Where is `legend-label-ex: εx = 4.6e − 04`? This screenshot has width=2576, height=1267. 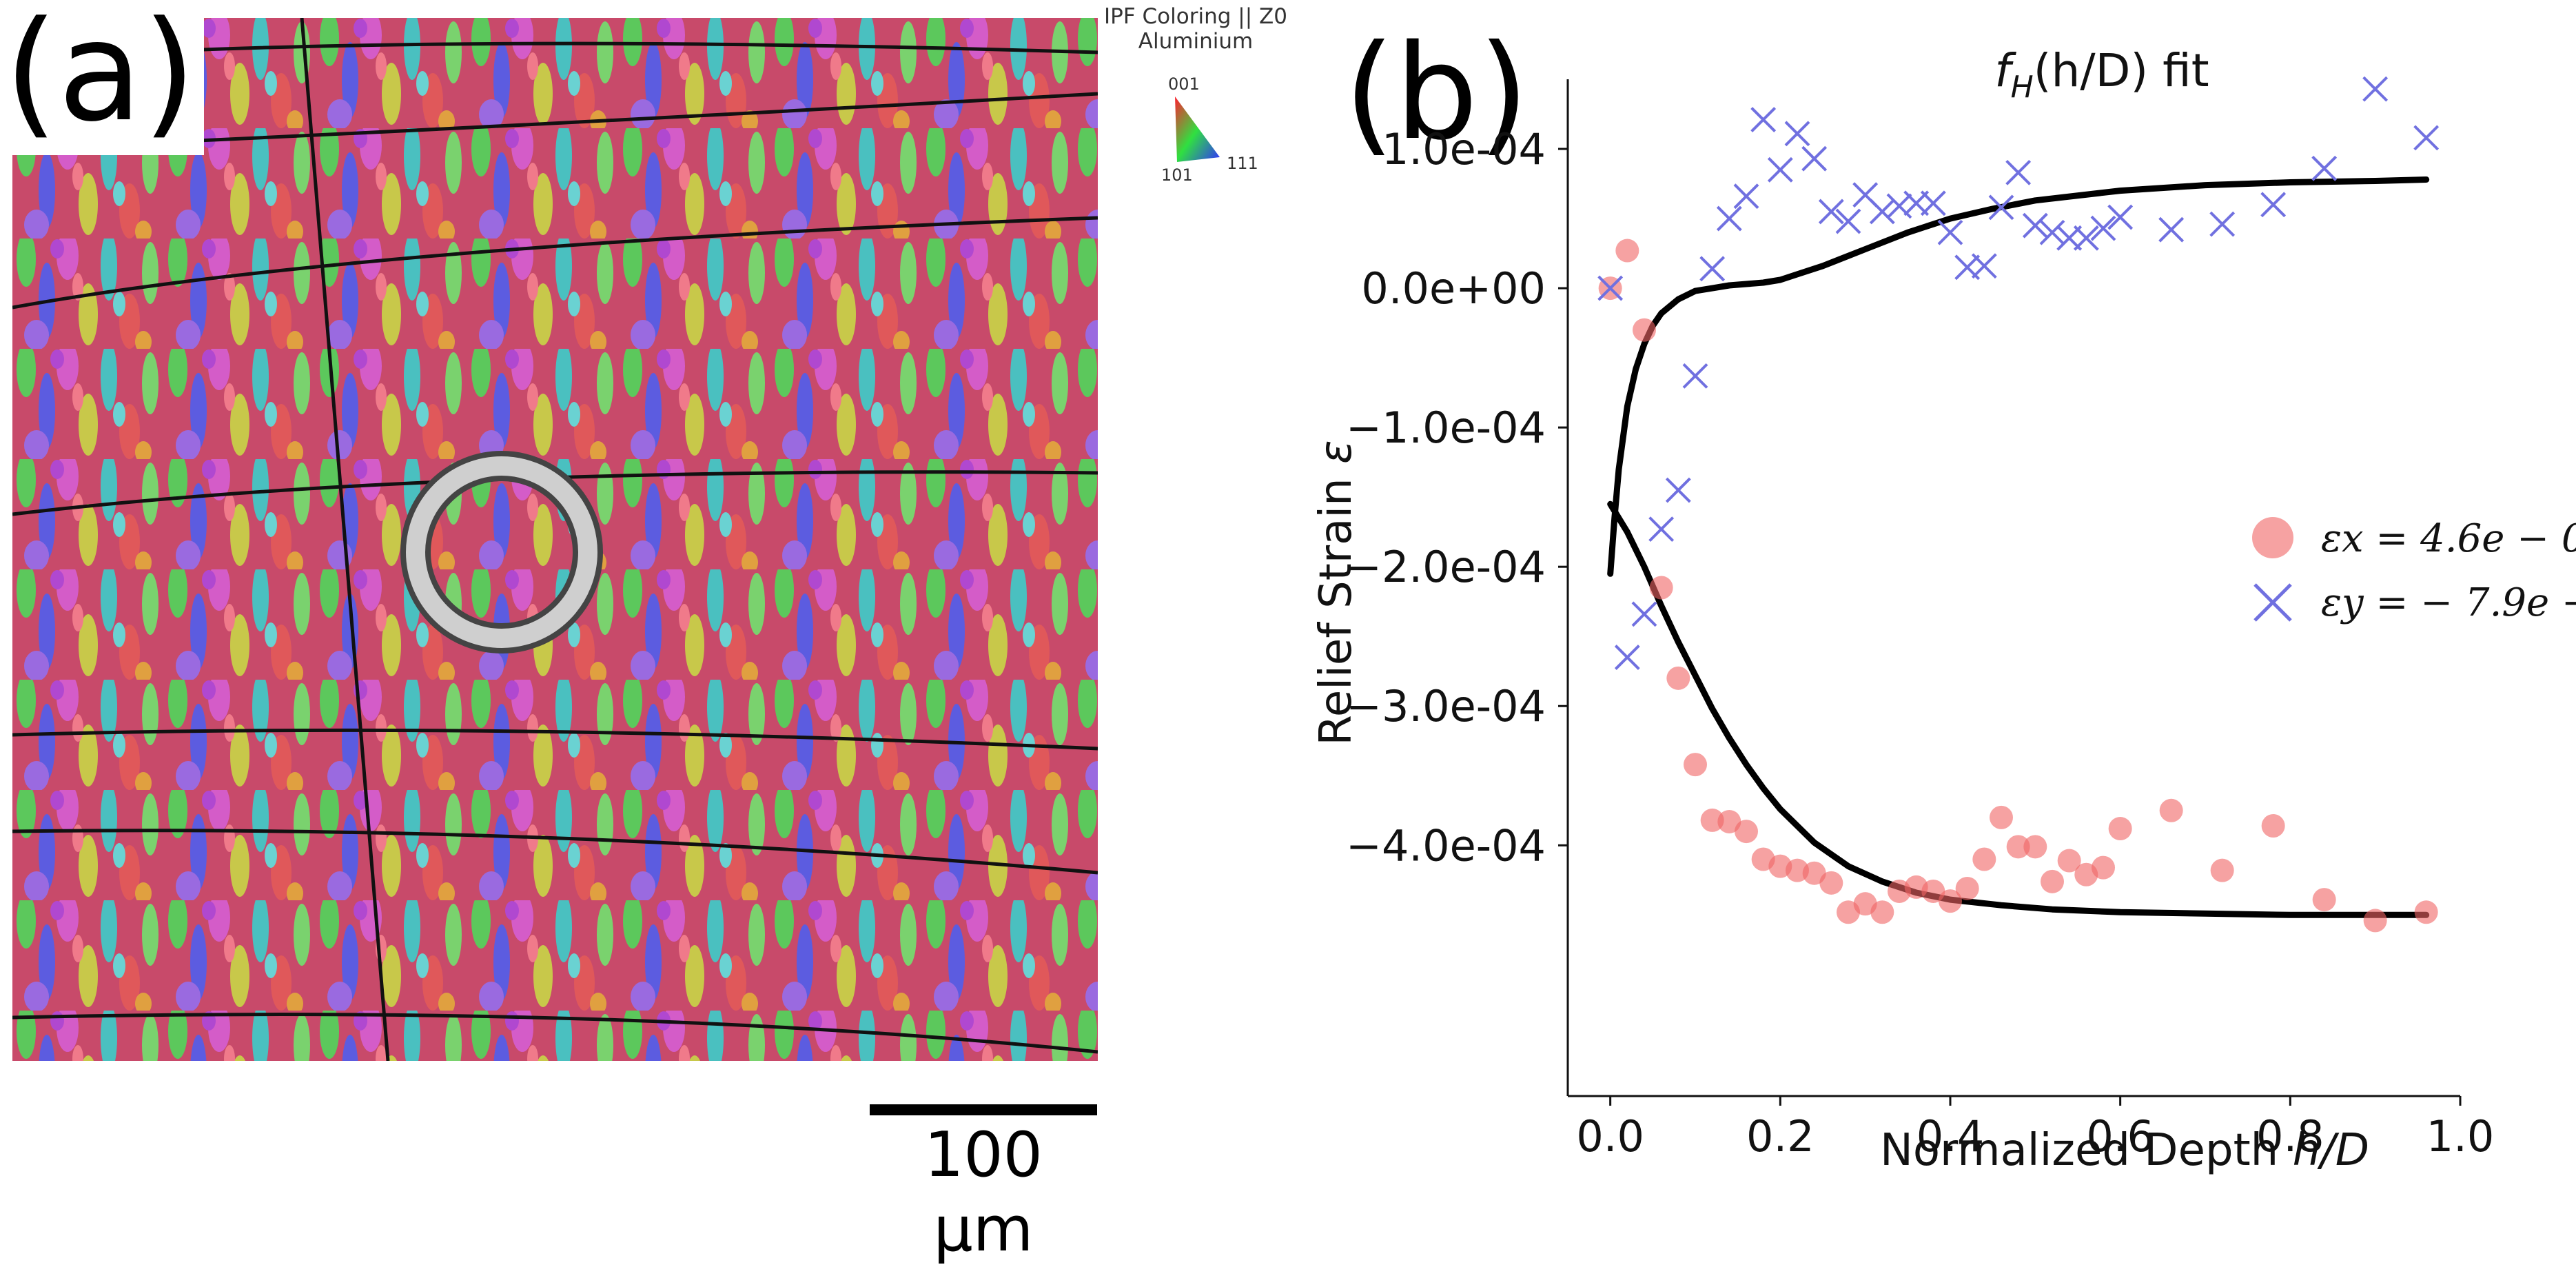 legend-label-ex: εx = 4.6e − 04 is located at coordinates (2448, 538).